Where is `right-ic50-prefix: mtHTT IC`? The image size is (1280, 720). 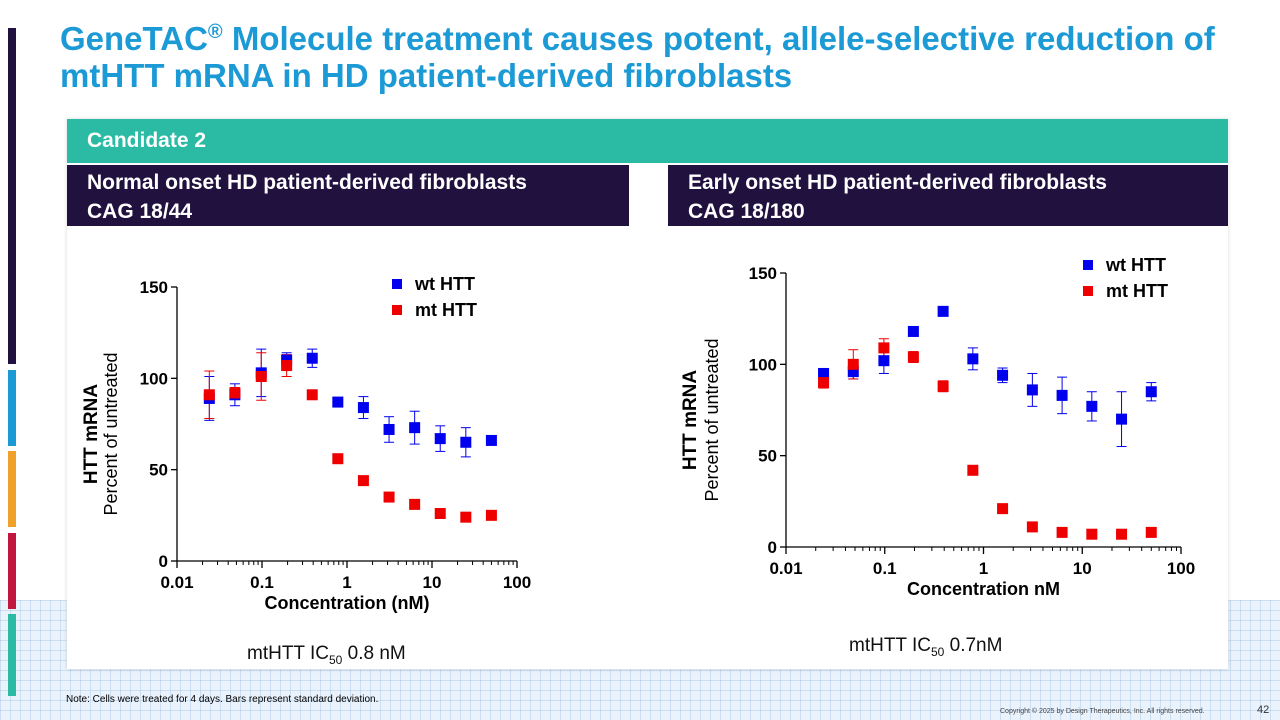
right-ic50-prefix: mtHTT IC is located at coordinates (890, 645).